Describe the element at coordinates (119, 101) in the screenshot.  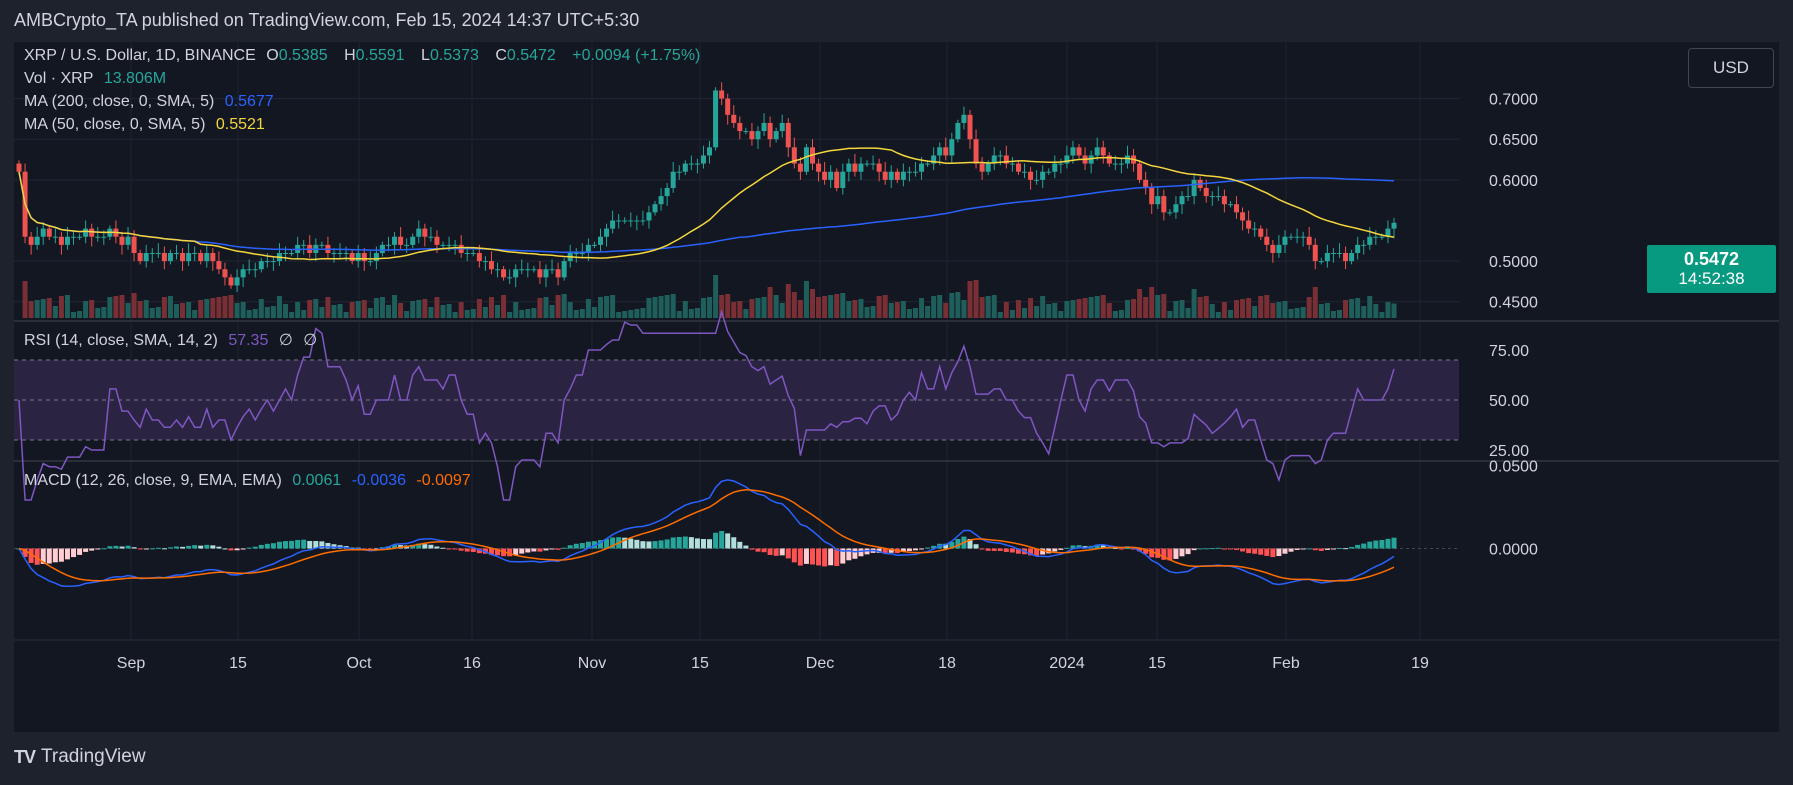
I see `ma200-label: MA (200, close, 0, SMA, 5)` at that location.